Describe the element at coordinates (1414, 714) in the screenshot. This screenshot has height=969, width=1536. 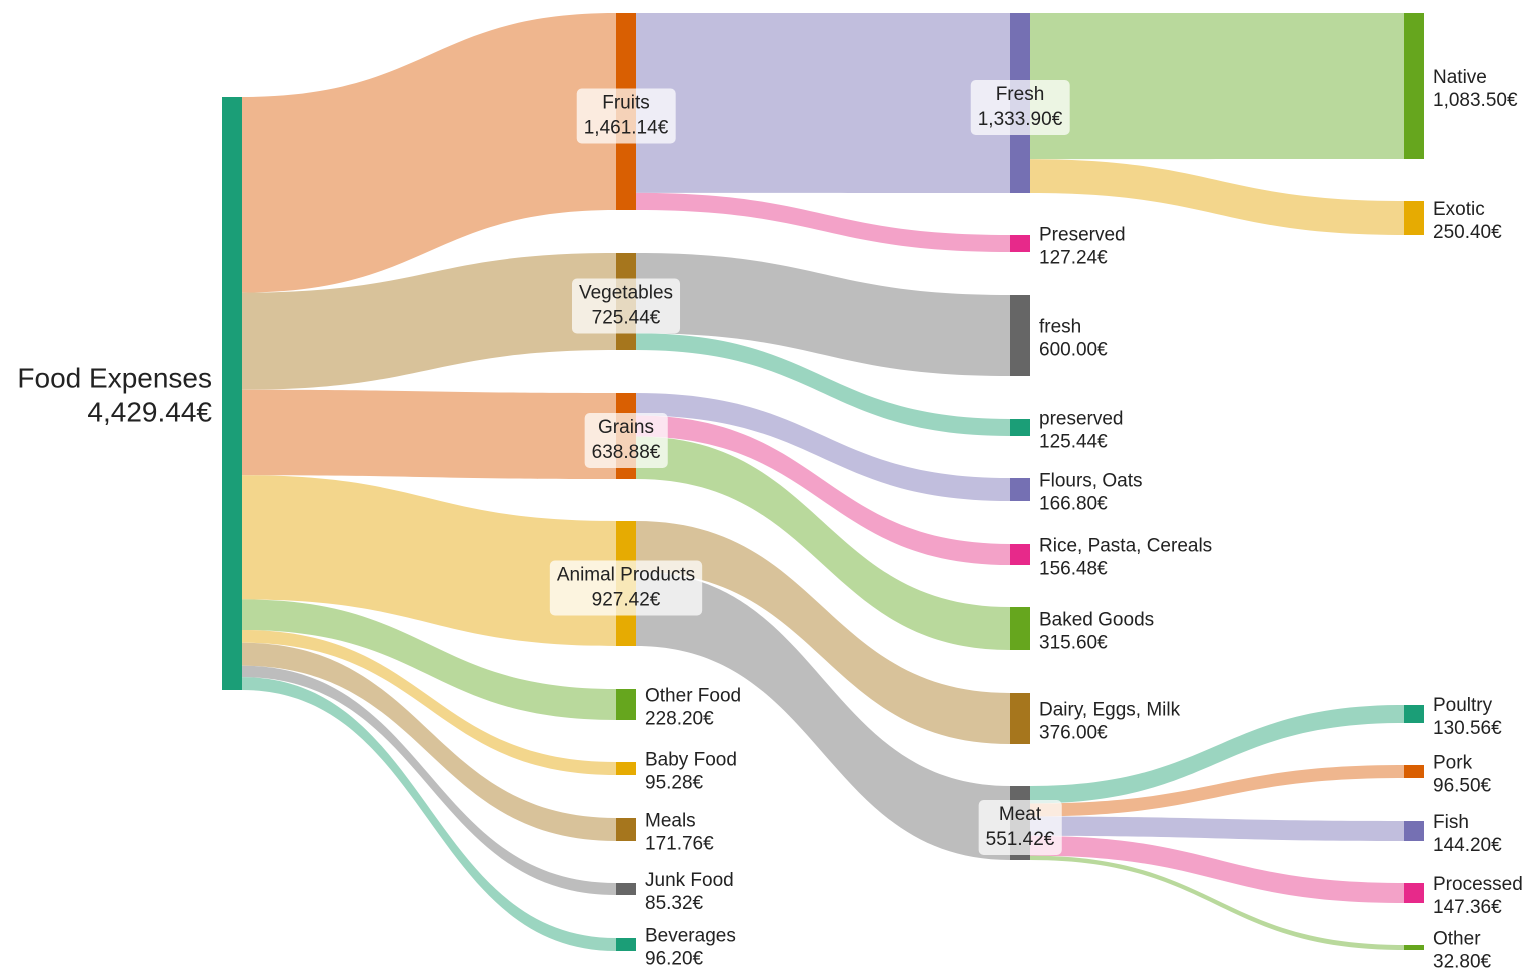
I see `node-poultry` at that location.